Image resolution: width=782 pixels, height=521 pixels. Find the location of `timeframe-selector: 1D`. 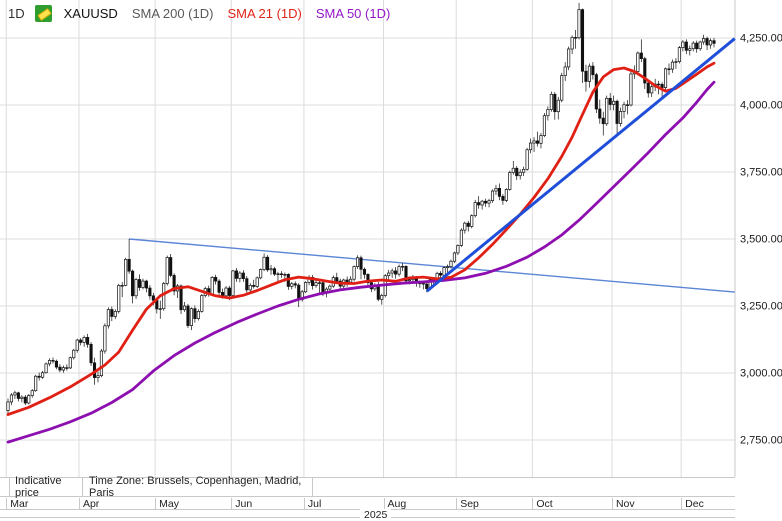

timeframe-selector: 1D is located at coordinates (16, 13).